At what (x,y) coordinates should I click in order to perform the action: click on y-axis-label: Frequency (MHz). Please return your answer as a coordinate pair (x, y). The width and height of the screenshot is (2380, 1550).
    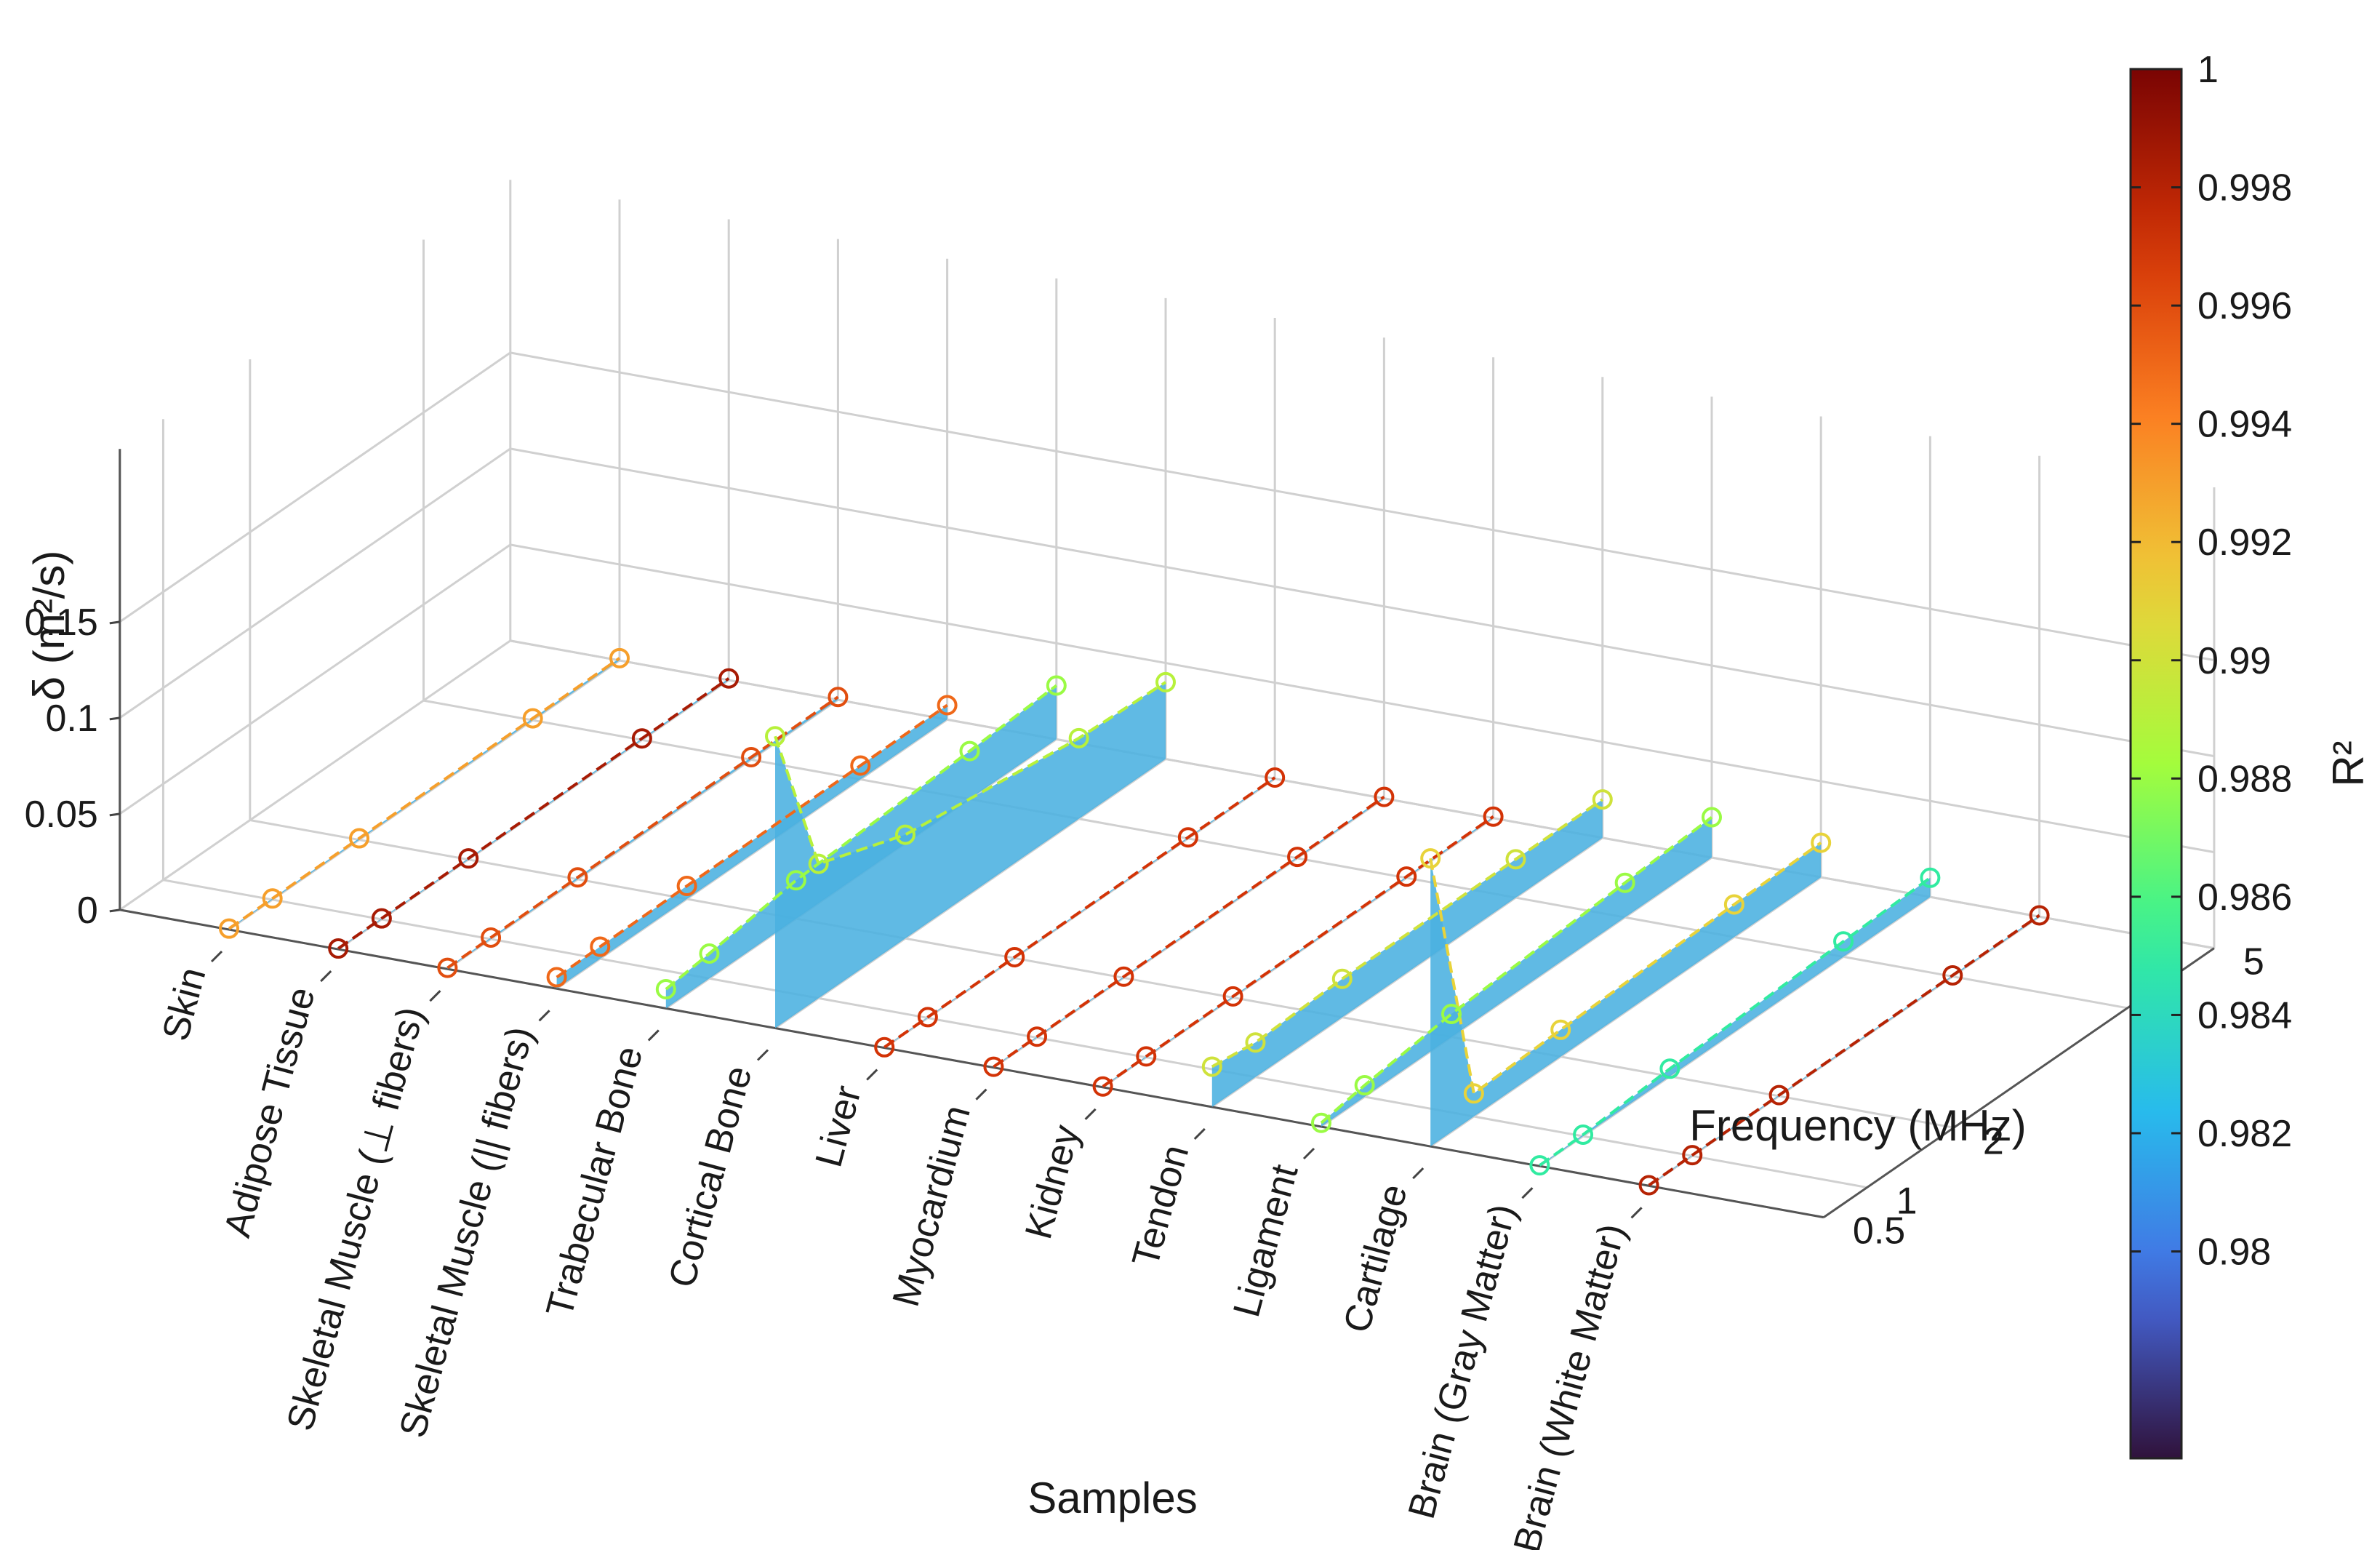
    Looking at the image, I should click on (1857, 1125).